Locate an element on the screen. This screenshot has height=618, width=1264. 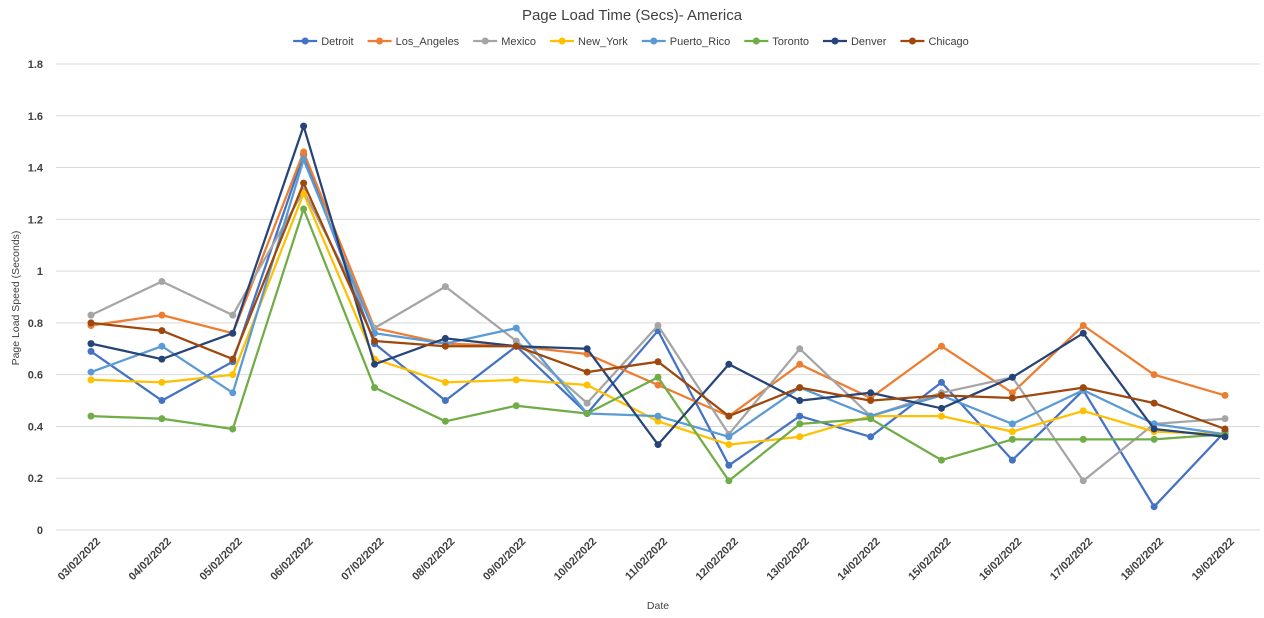
legend-item: Los_Angeles is located at coordinates (413, 42).